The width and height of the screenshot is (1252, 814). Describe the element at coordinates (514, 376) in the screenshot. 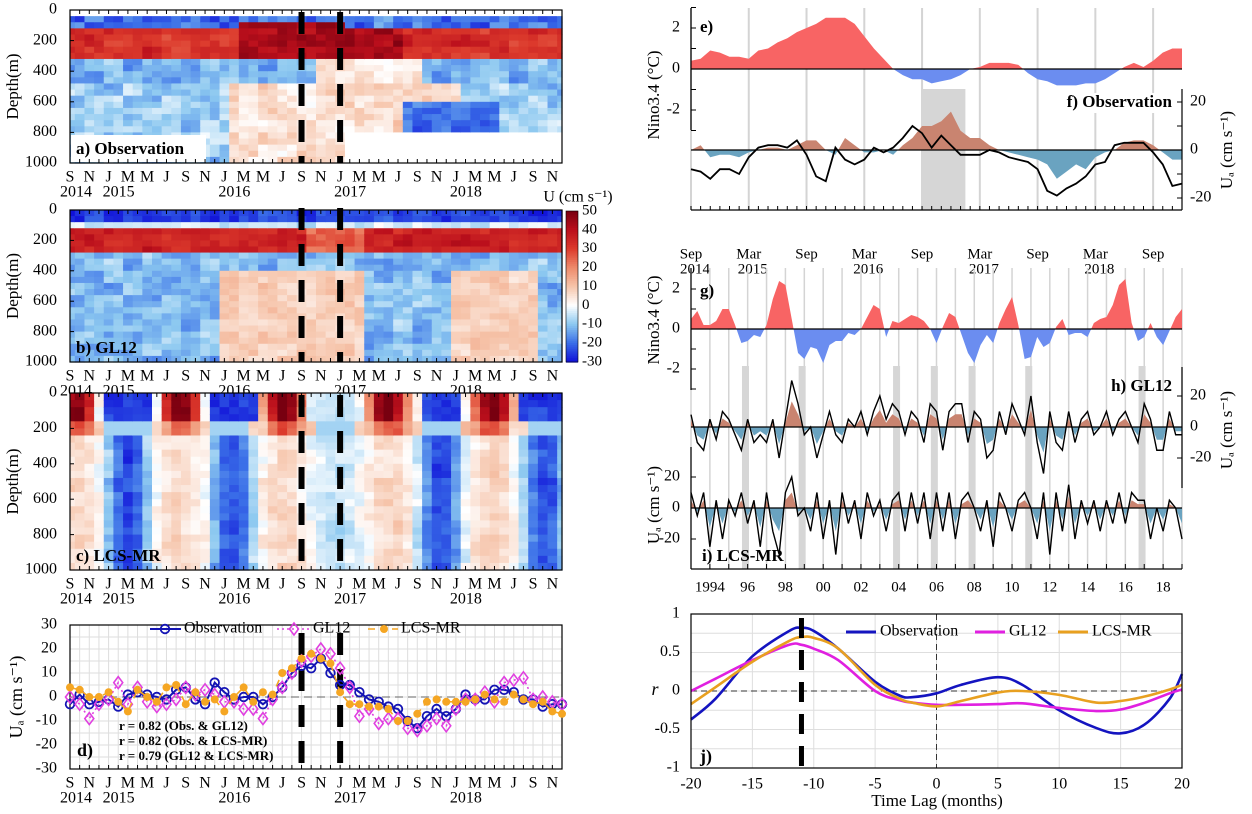

I see `month-tick-label: J` at that location.